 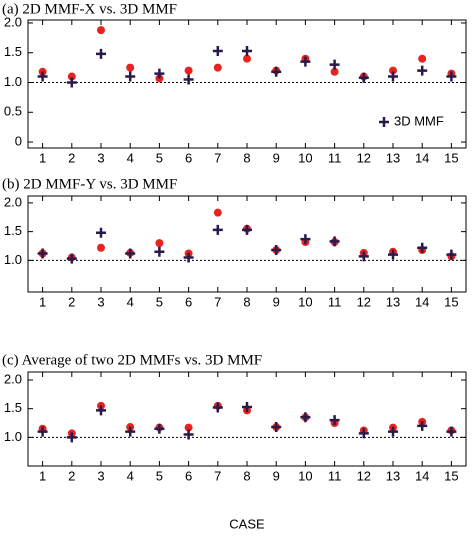 What do you see at coordinates (419, 120) in the screenshot?
I see `legend-label: 3D MMF` at bounding box center [419, 120].